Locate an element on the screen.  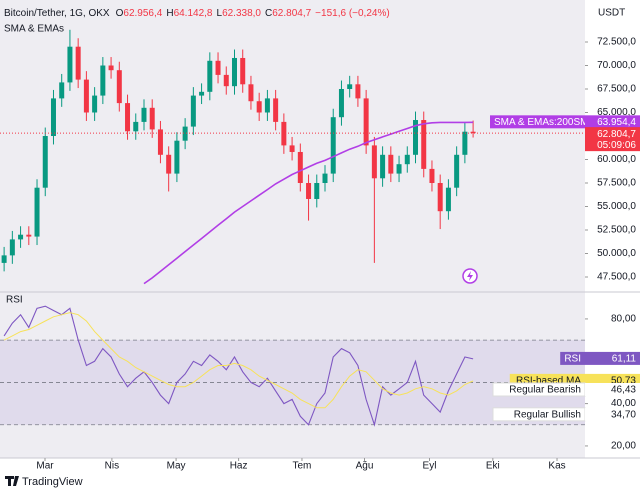
marker-name: Regular Bullish is located at coordinates (547, 414).